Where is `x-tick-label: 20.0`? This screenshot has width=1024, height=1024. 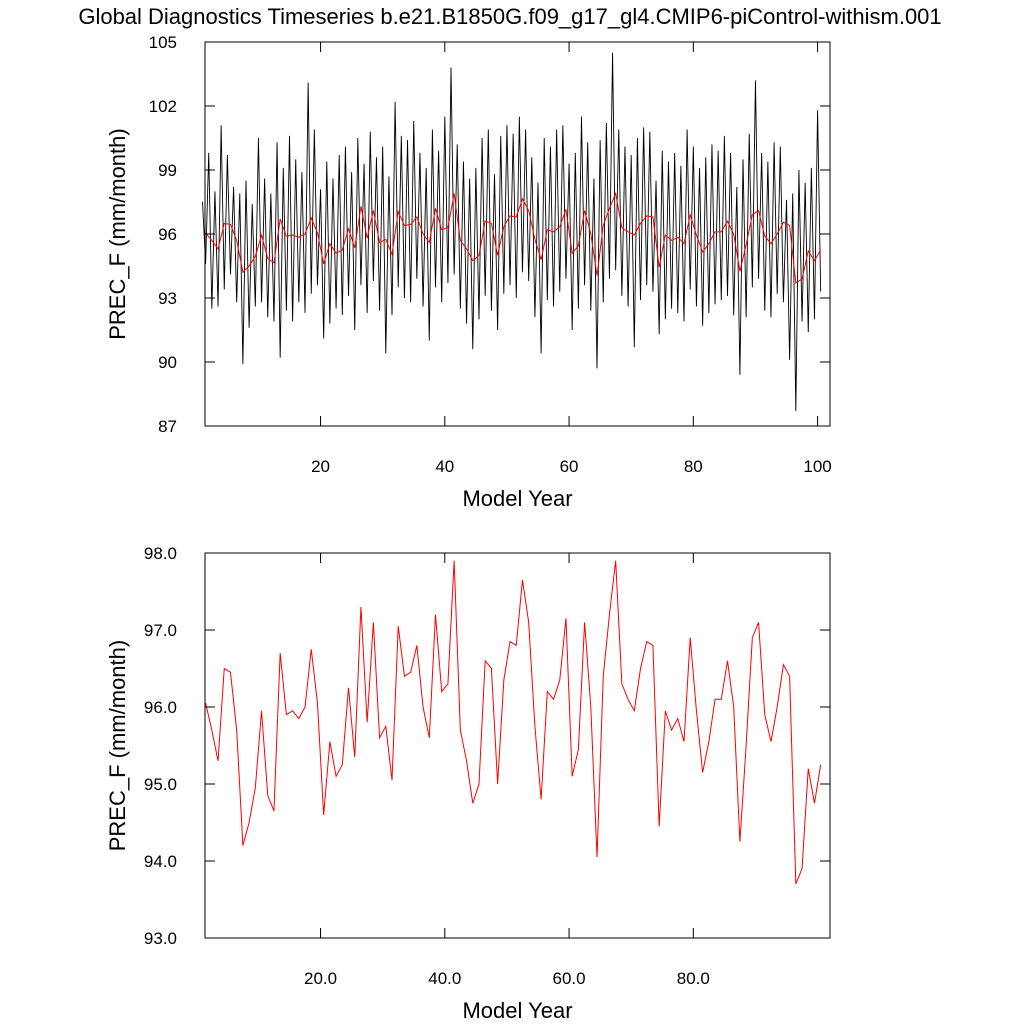 x-tick-label: 20.0 is located at coordinates (320, 978).